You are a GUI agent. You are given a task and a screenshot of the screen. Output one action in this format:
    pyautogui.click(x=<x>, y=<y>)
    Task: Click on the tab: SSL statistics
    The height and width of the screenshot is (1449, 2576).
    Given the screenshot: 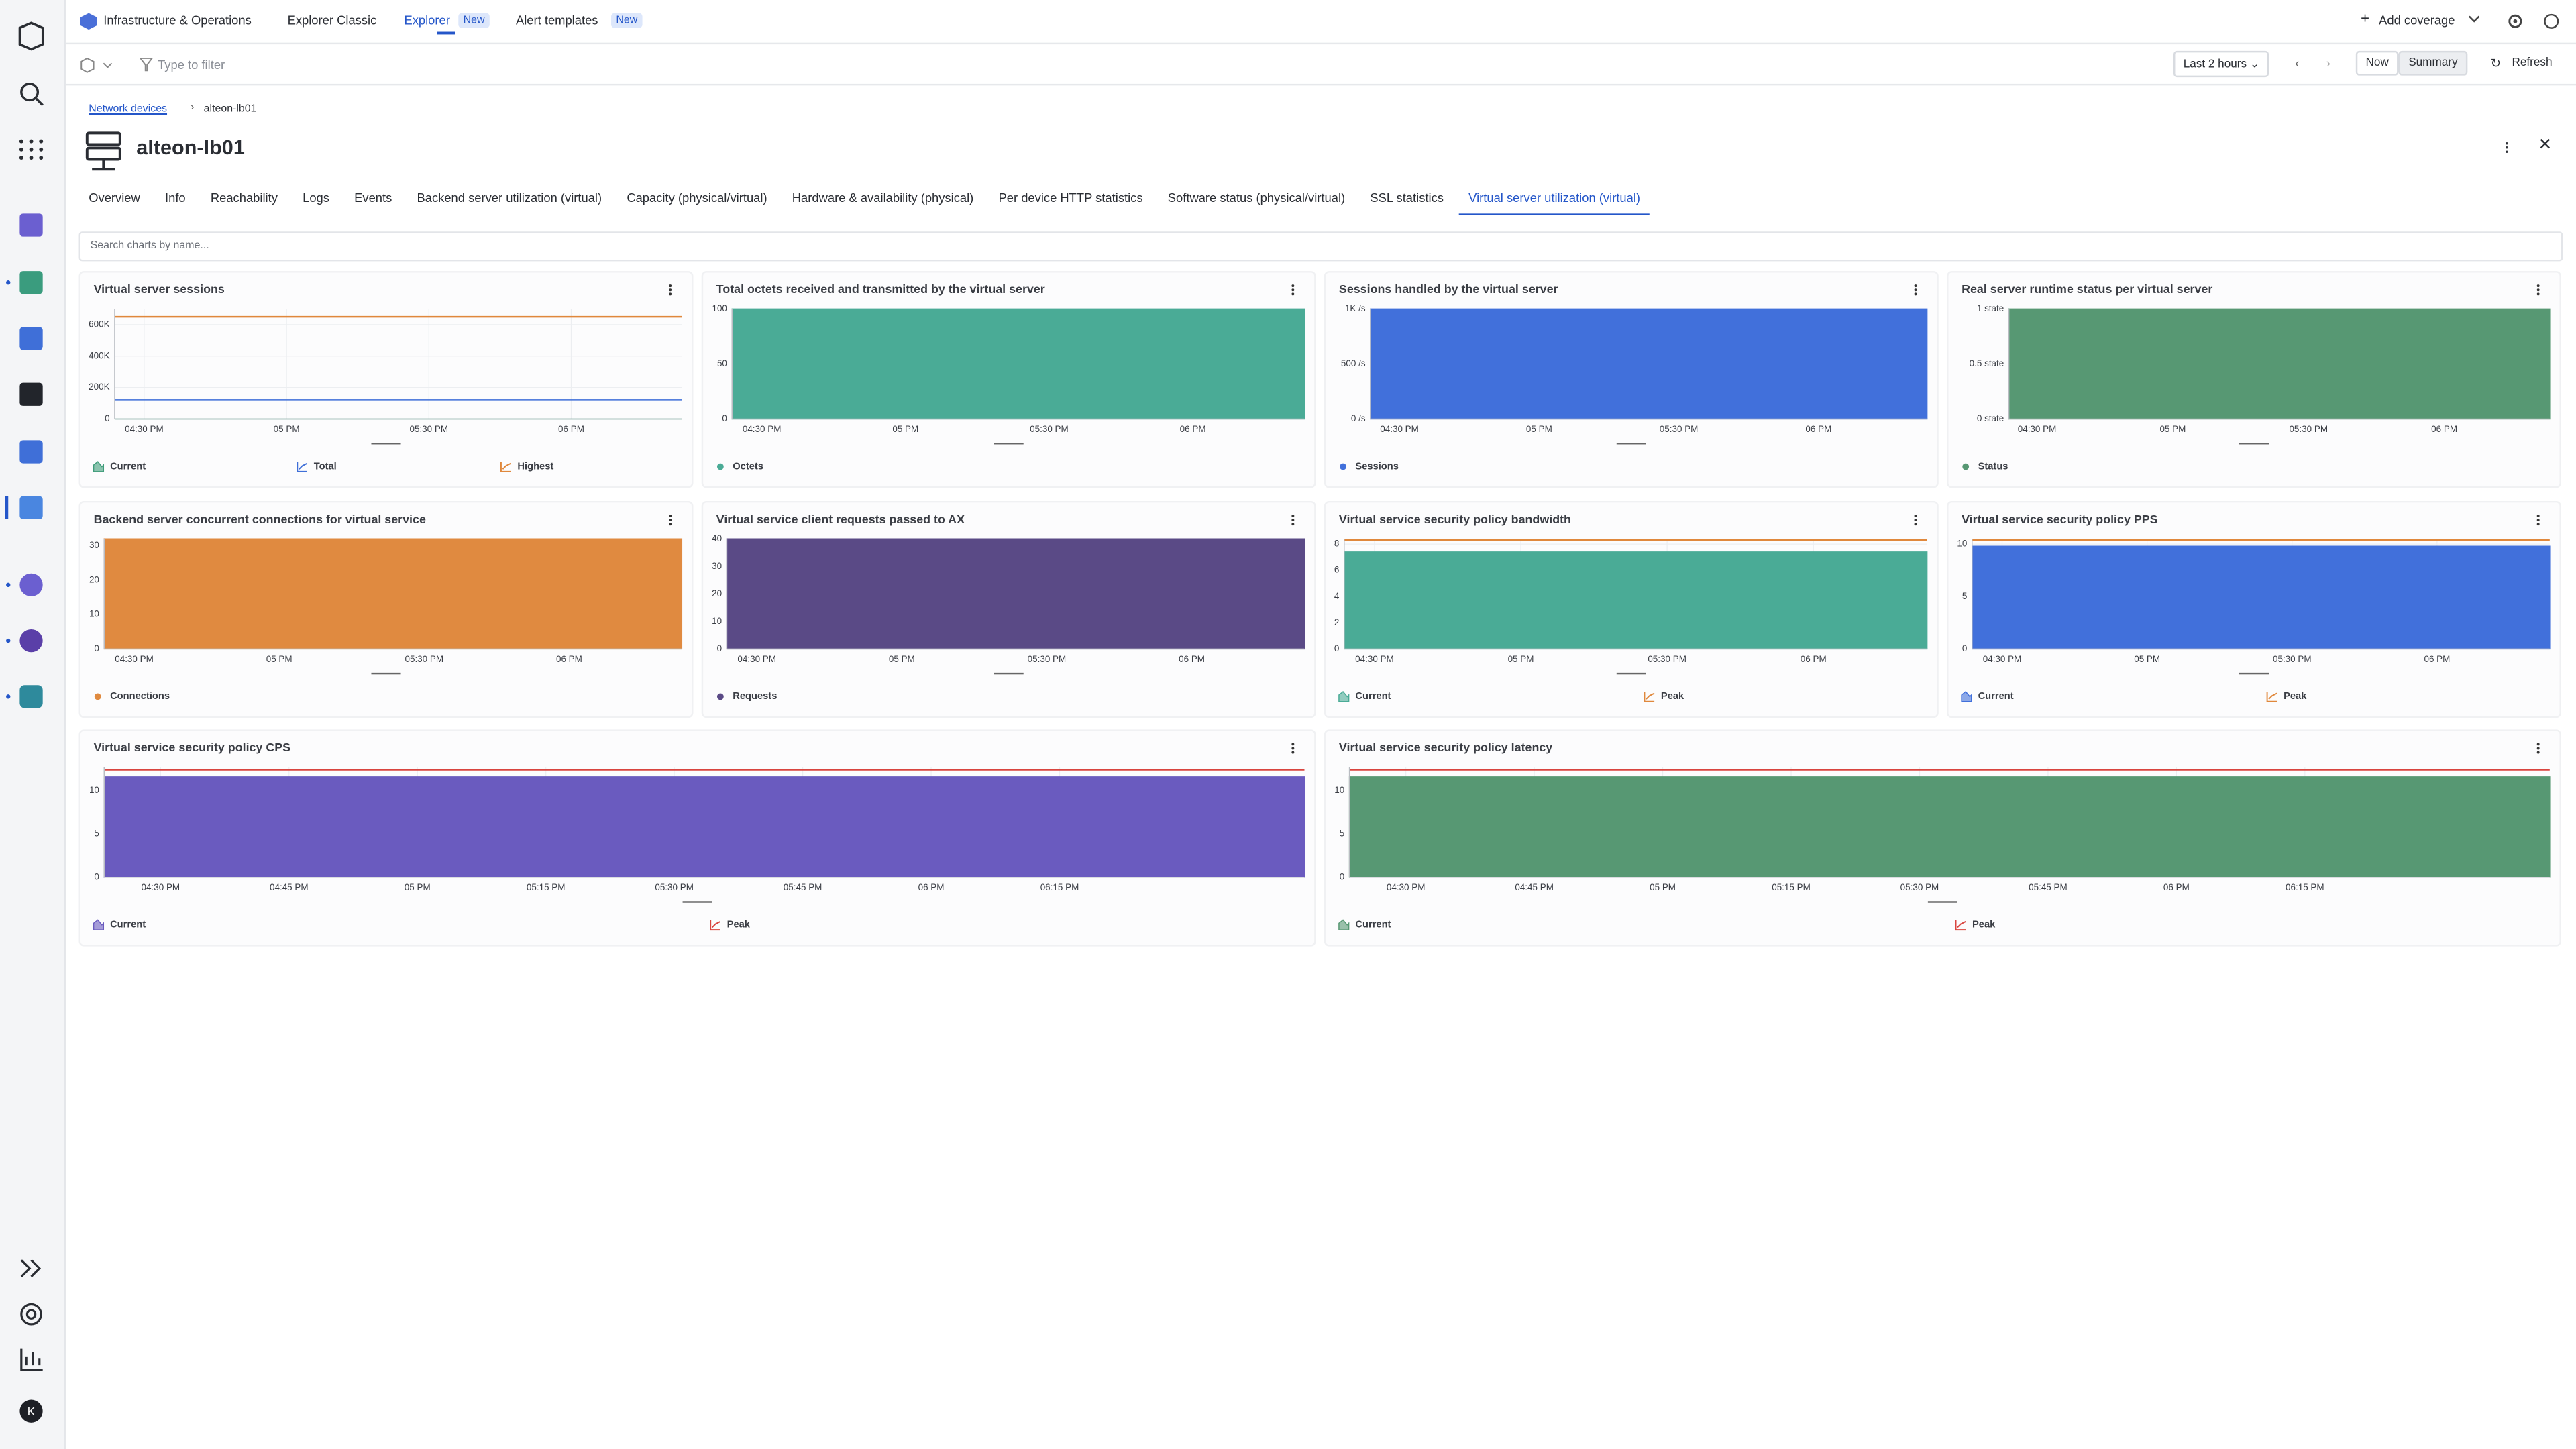 What is the action you would take?
    pyautogui.click(x=1407, y=198)
    